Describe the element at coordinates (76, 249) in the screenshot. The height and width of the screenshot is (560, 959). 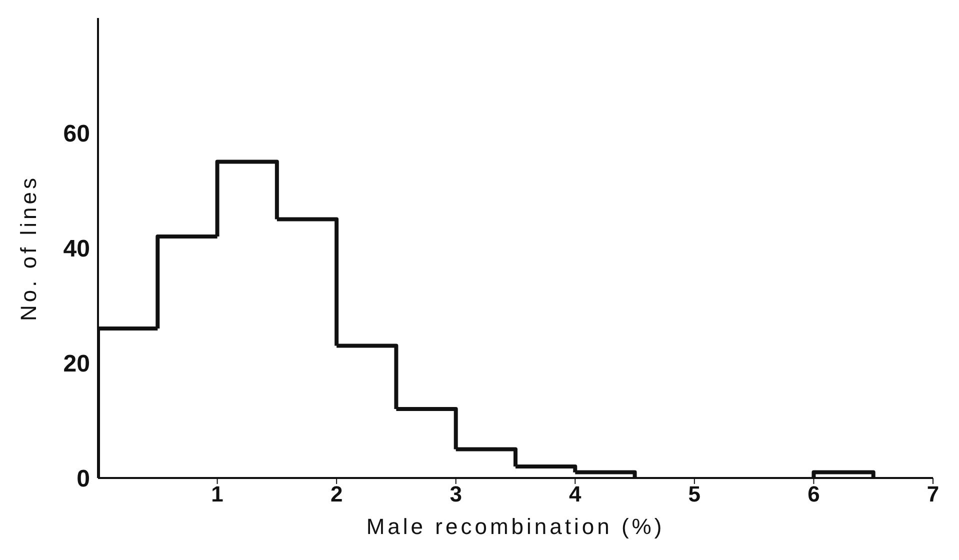
I see `y-tick-label: 40` at that location.